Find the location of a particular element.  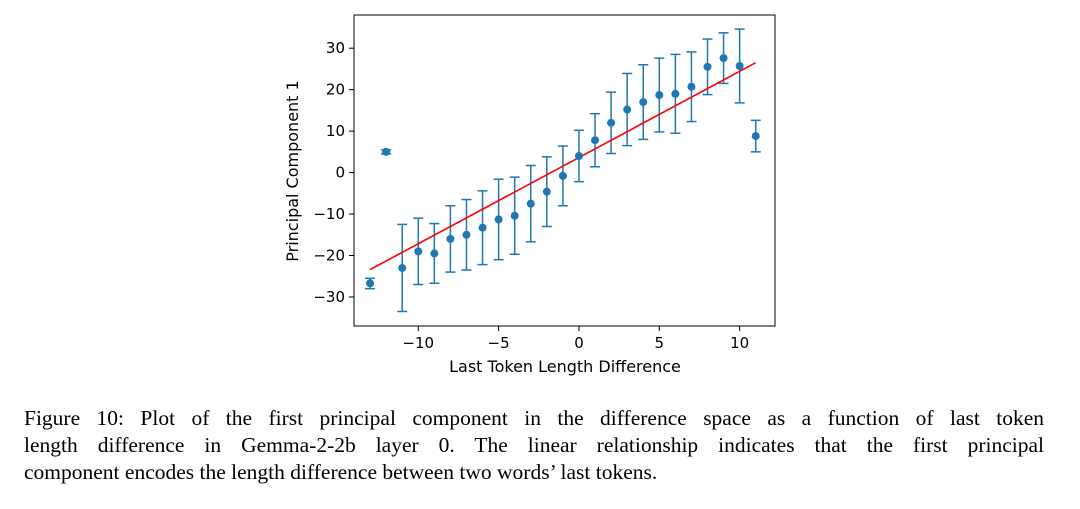

y-tick-label: −10 is located at coordinates (329, 214).